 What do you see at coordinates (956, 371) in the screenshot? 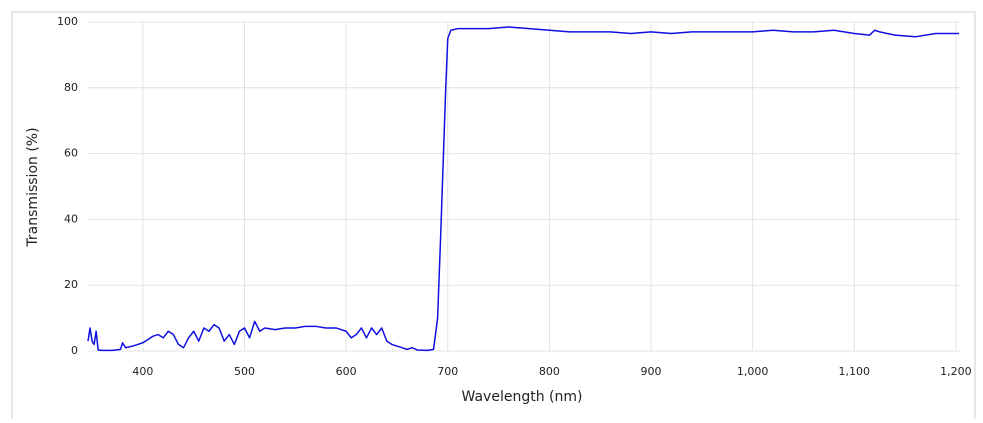
I see `x-tick-label: 1,200` at bounding box center [956, 371].